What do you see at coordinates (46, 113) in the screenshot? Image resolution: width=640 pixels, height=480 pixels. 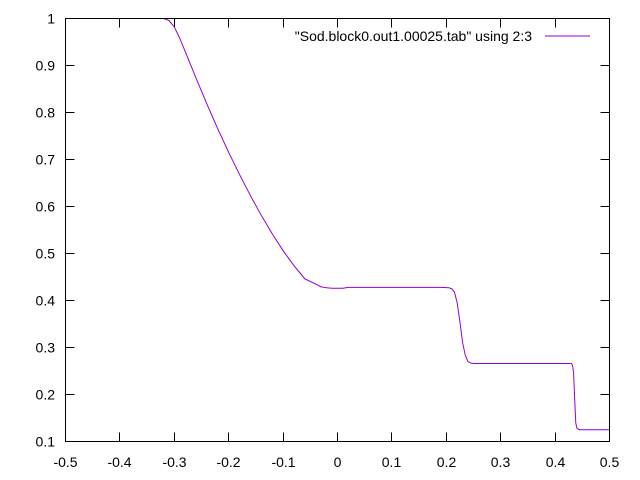 I see `y-tick-label: 0.8` at bounding box center [46, 113].